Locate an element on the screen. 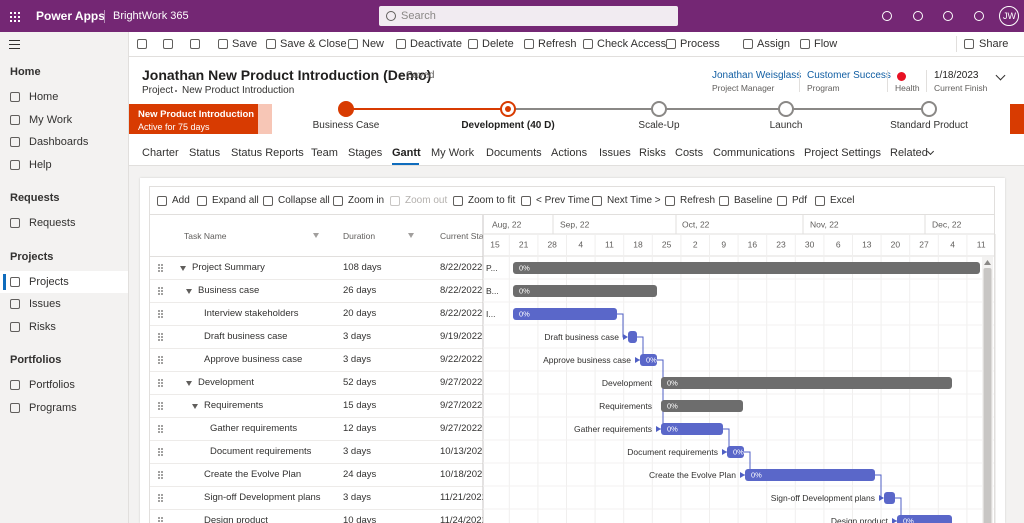 The height and width of the screenshot is (523, 1024). nav-item: My Work is located at coordinates (51, 119).